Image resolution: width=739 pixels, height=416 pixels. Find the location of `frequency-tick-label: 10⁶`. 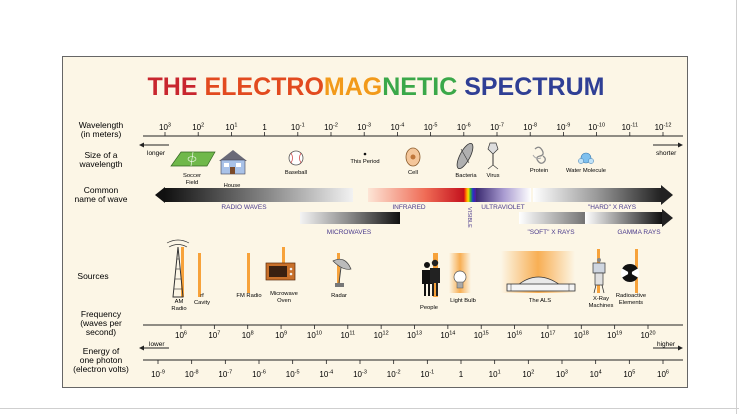

frequency-tick-label: 10⁶ is located at coordinates (181, 336).